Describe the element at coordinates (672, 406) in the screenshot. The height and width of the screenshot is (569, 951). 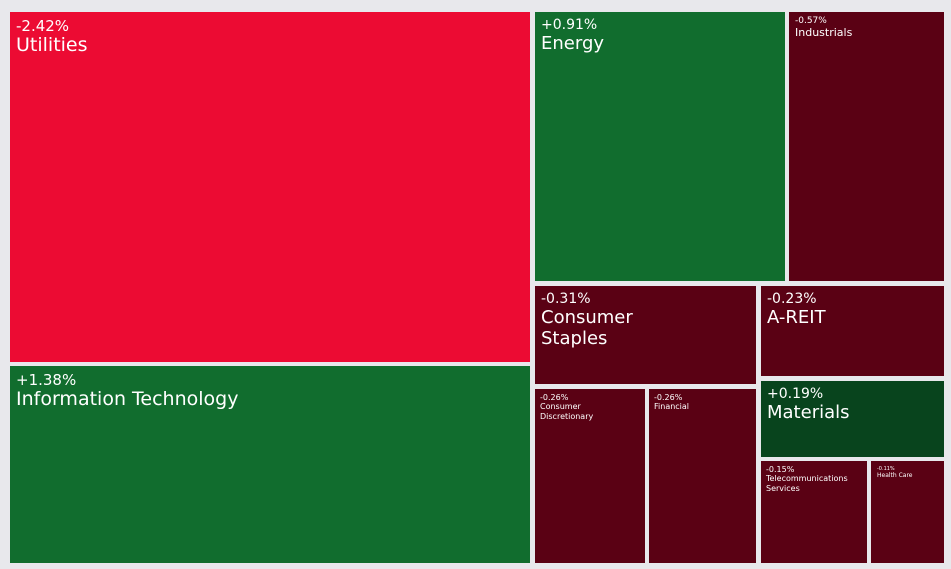
I see `tile-sector-label: Financial` at that location.